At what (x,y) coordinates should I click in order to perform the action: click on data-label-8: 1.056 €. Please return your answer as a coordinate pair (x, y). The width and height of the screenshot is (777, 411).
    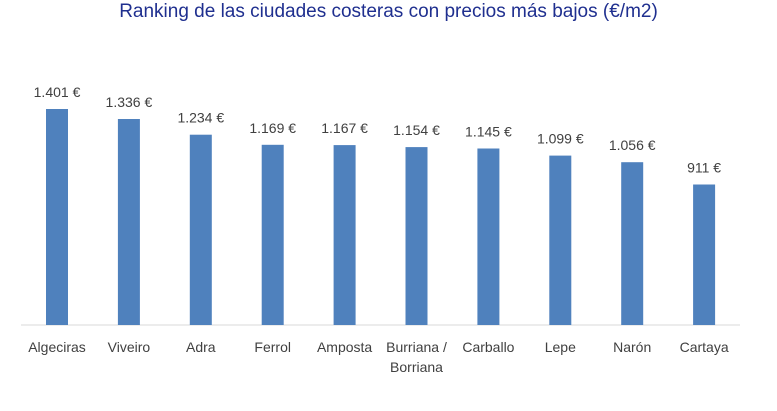
    Looking at the image, I should click on (632, 145).